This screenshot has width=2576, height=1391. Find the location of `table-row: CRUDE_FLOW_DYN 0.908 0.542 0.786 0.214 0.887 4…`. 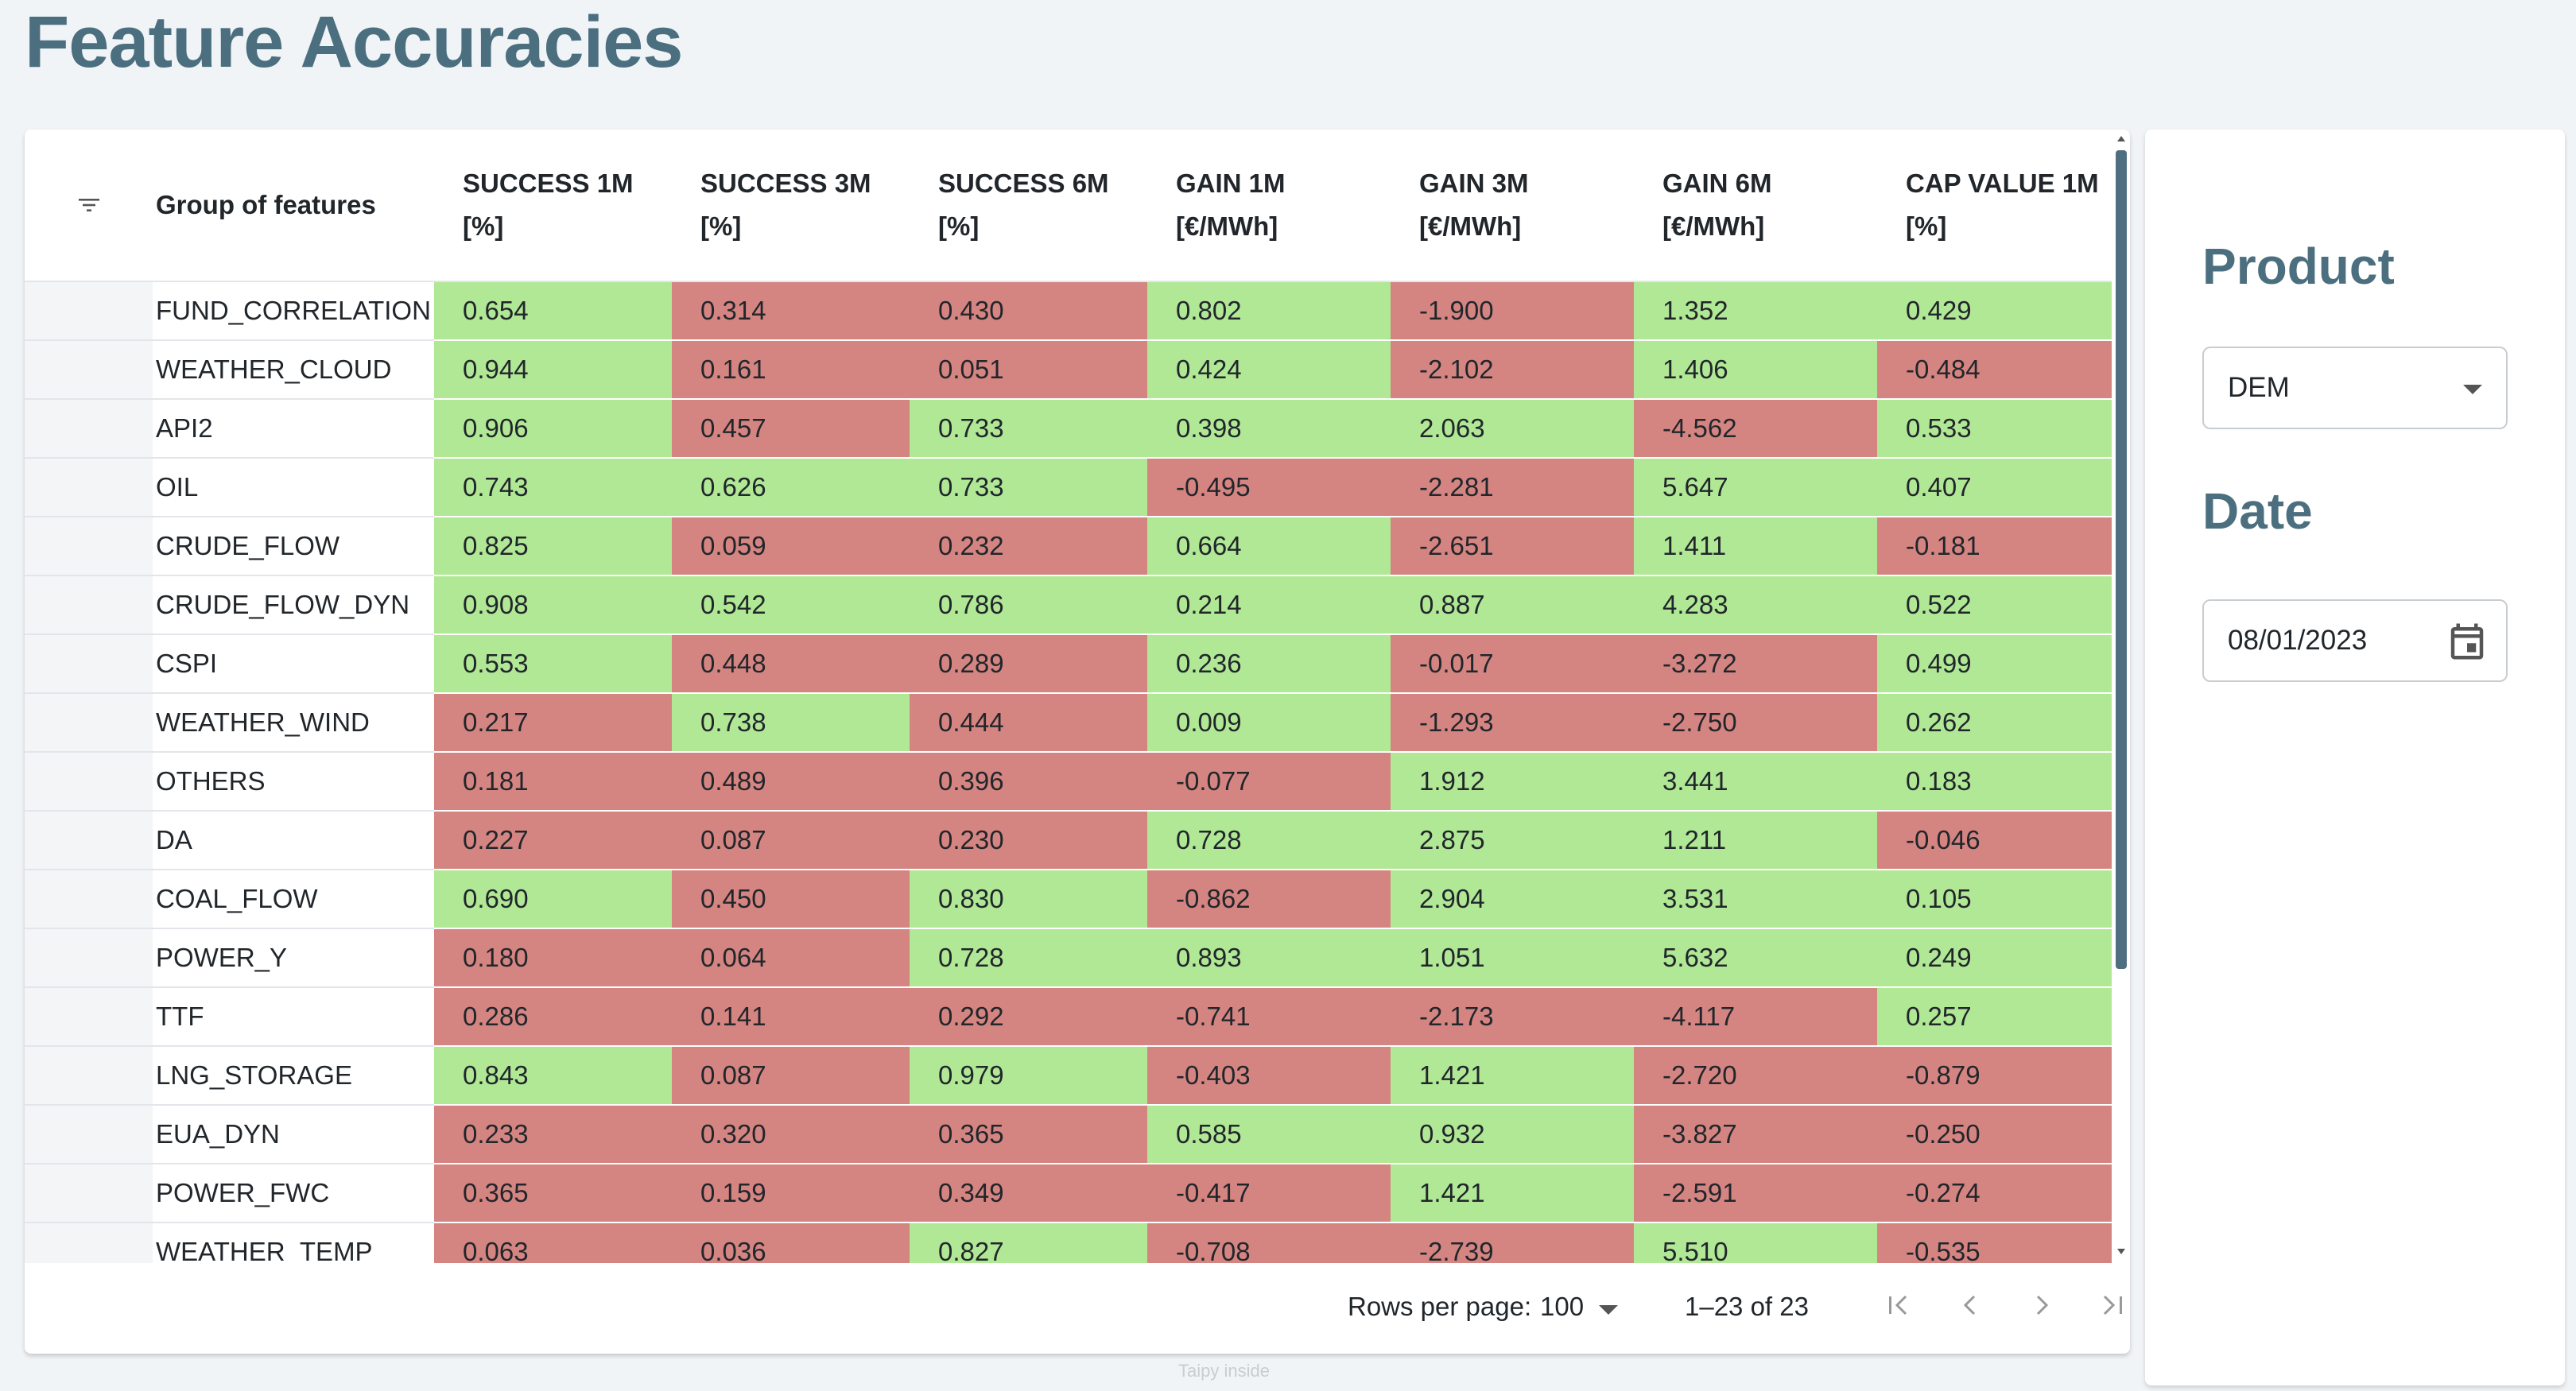

table-row: CRUDE_FLOW_DYN 0.908 0.542 0.786 0.214 0.887 4… is located at coordinates (1068, 605).